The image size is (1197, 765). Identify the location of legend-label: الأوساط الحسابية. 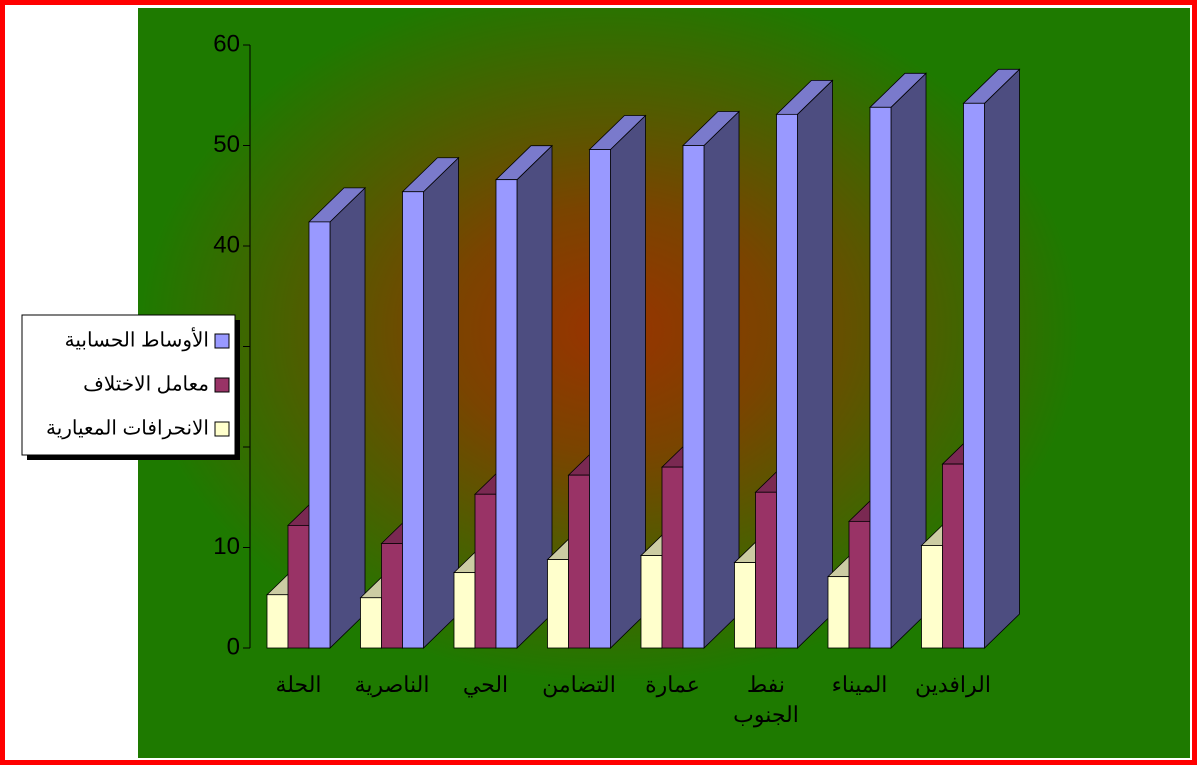
(137, 338).